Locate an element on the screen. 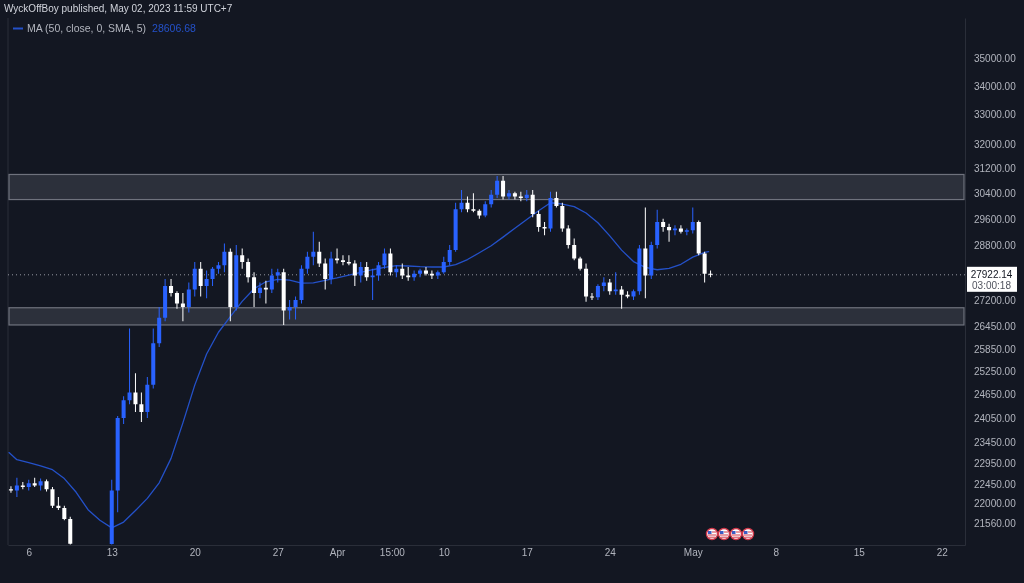  y-tick-label: 24050.00 is located at coordinates (995, 418).